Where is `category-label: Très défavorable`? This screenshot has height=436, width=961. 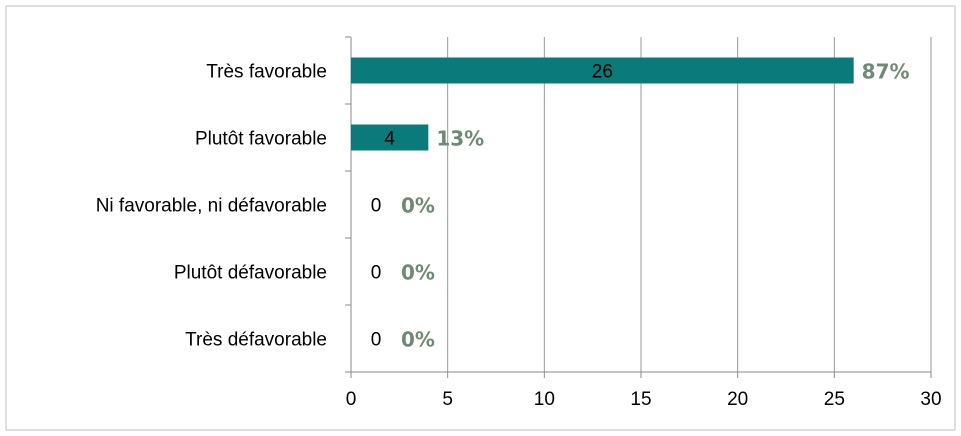 category-label: Très défavorable is located at coordinates (256, 340).